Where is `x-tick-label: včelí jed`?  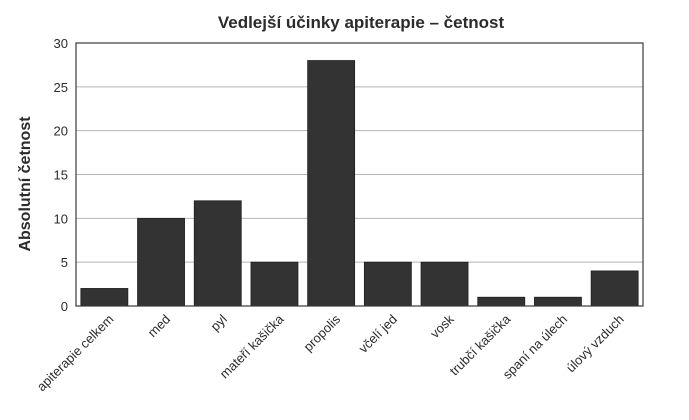
x-tick-label: včelí jed is located at coordinates (378, 334).